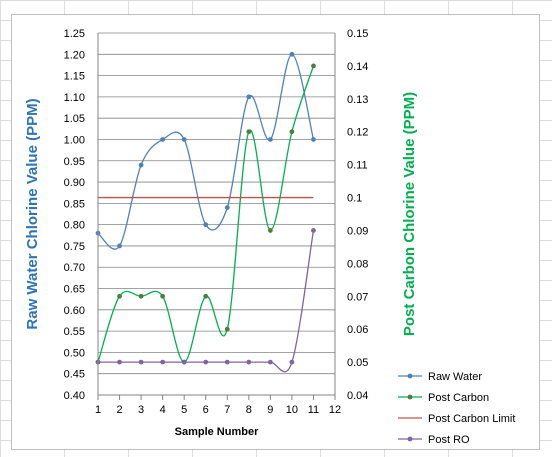 The width and height of the screenshot is (552, 457). I want to click on y-tick-label-left: 0.90, so click(74, 183).